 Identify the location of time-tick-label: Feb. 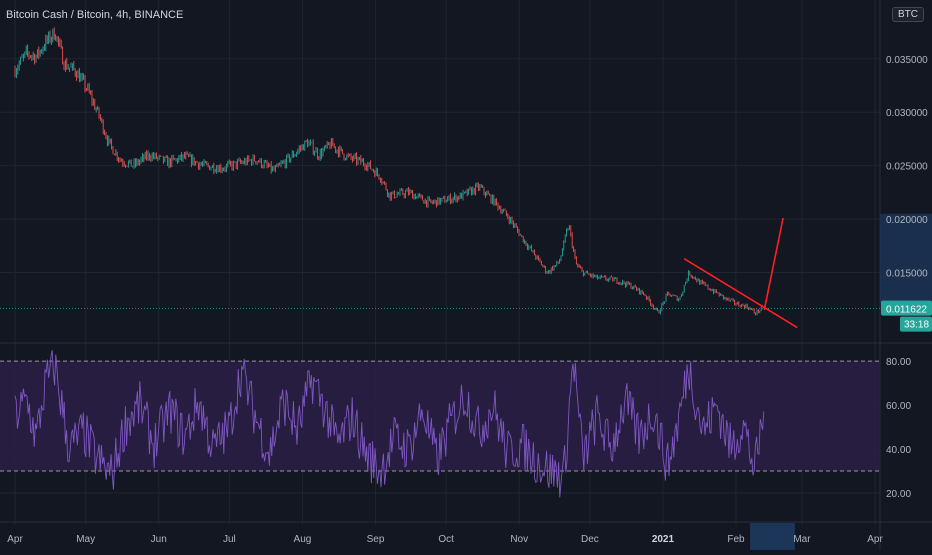
(736, 539).